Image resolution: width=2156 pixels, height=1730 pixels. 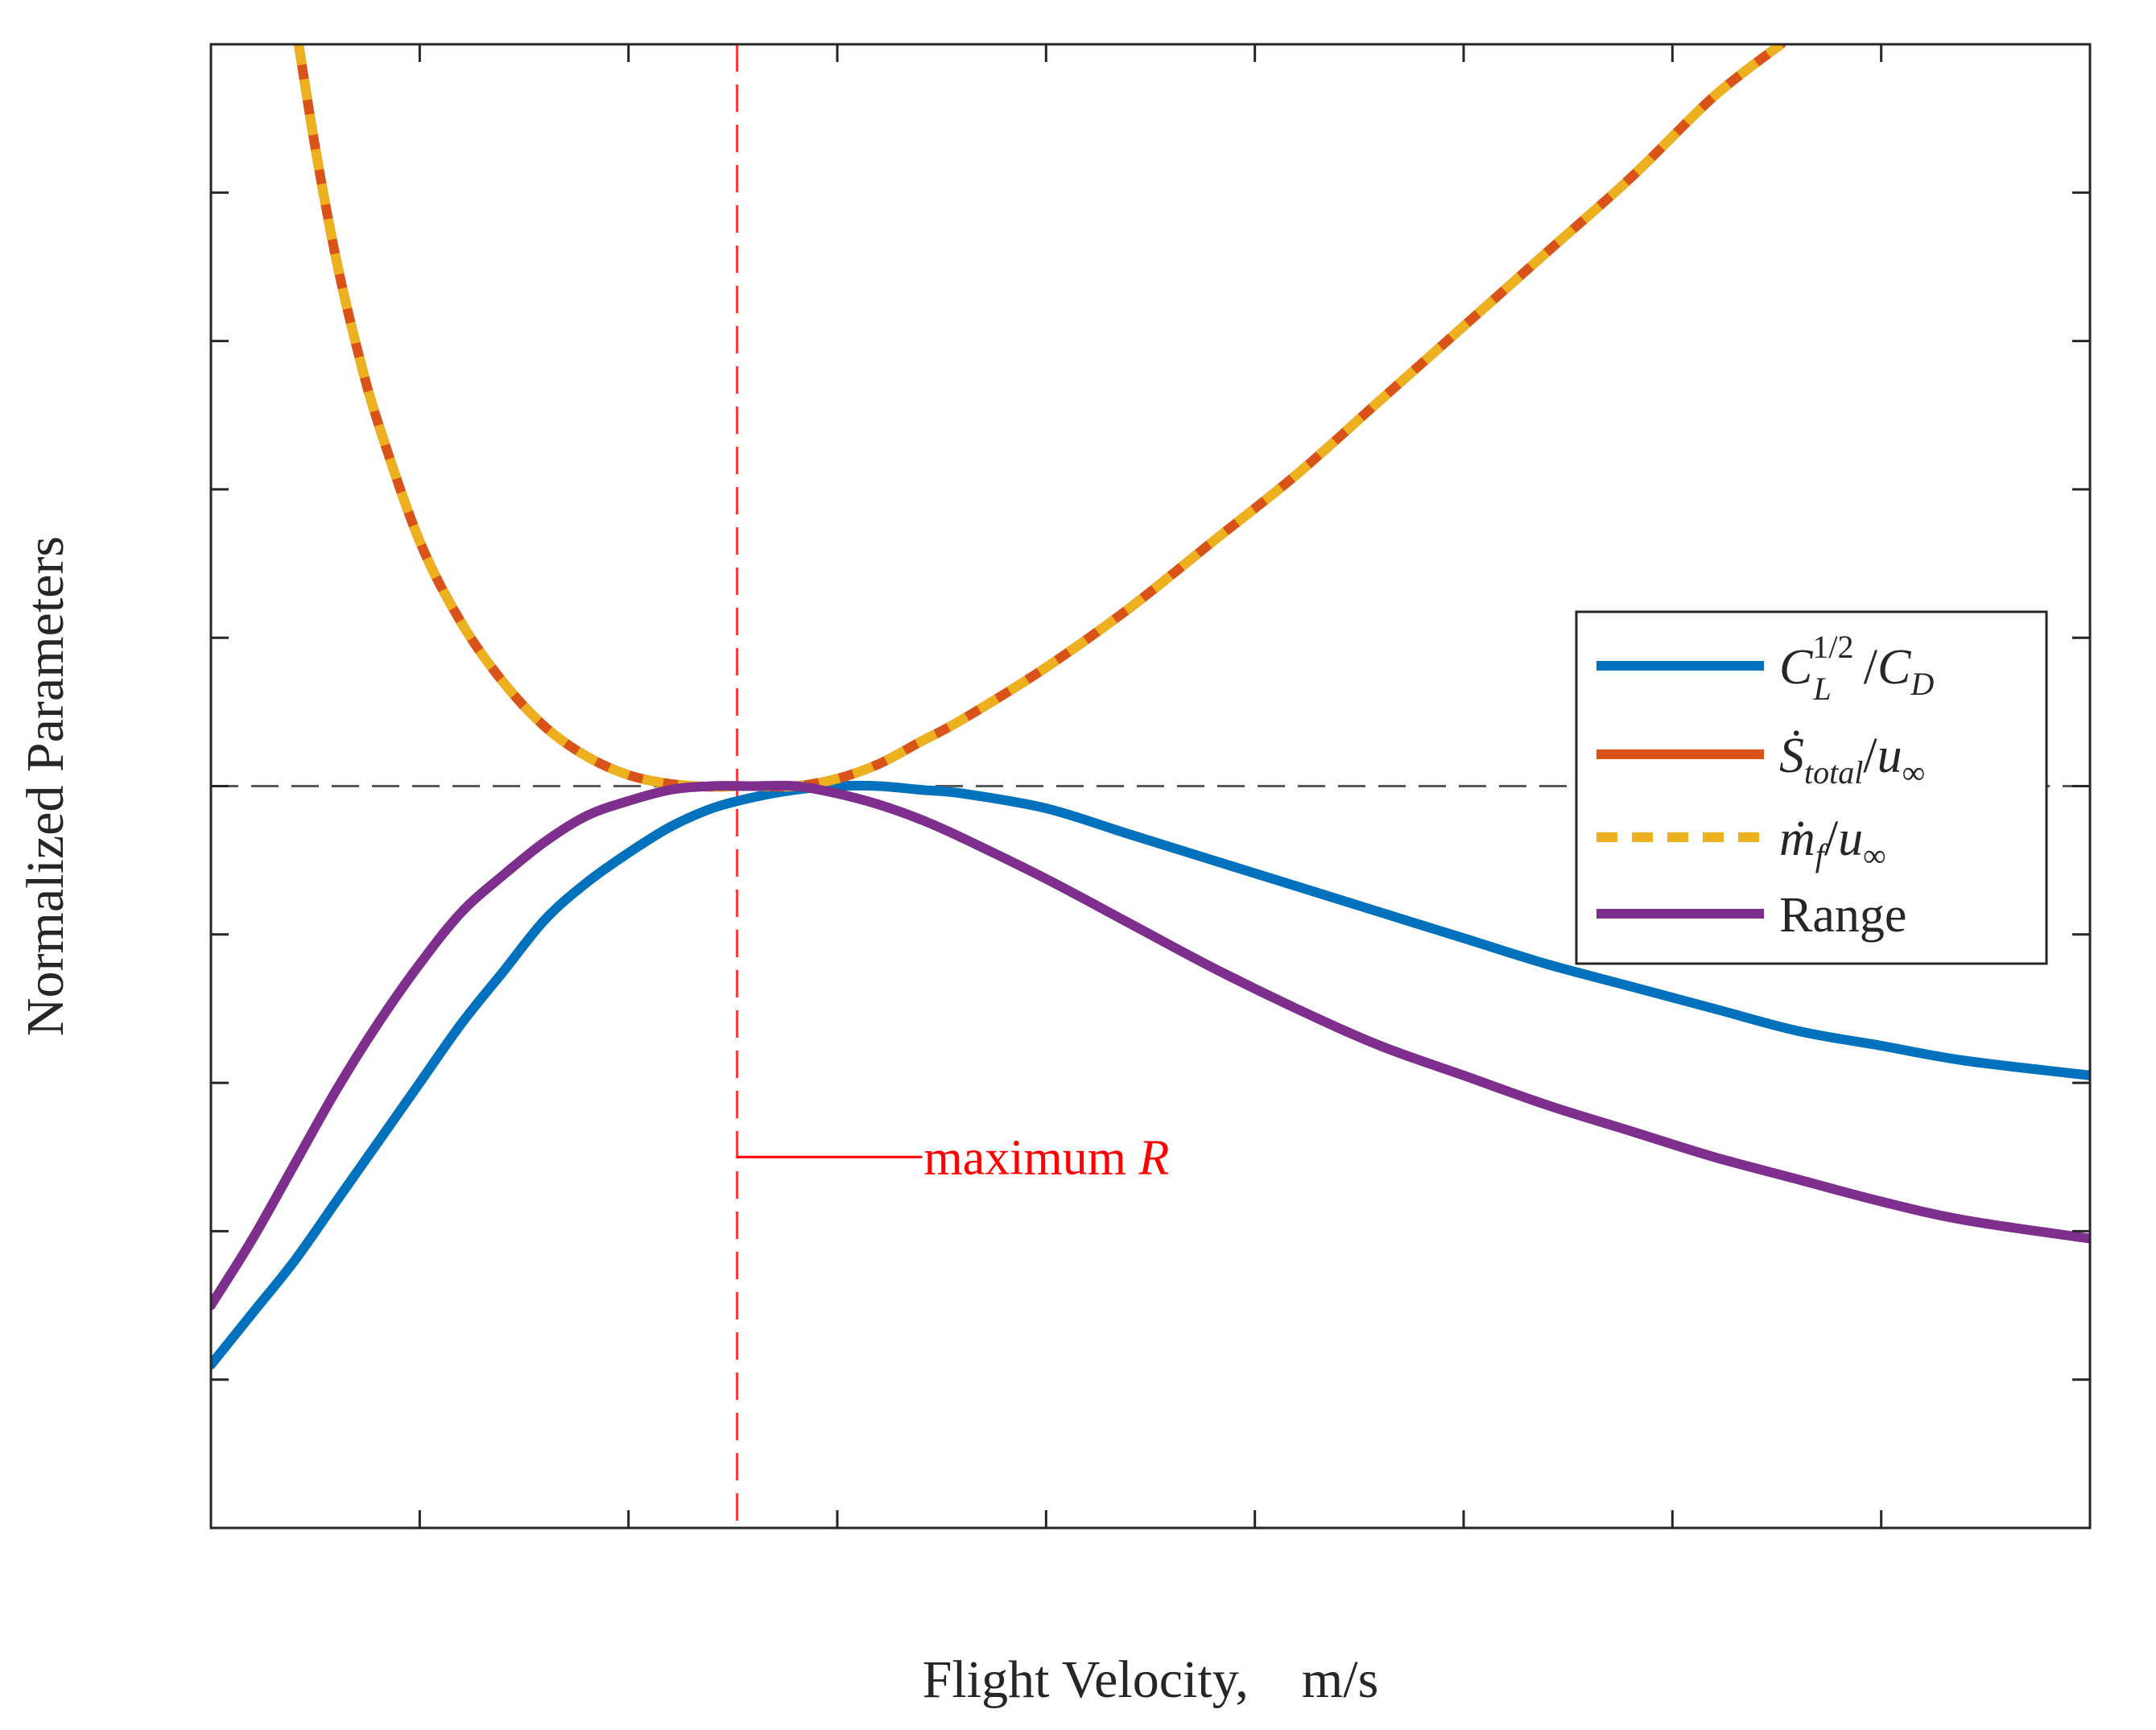 I want to click on legend-label-2: Ṡtotal/u∞, so click(x=1852, y=760).